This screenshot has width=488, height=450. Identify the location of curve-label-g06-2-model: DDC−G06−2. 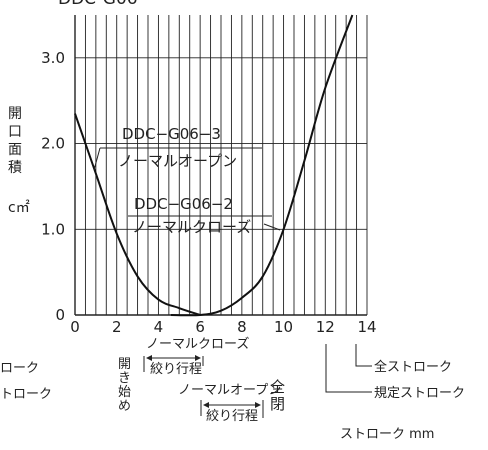
(183, 204).